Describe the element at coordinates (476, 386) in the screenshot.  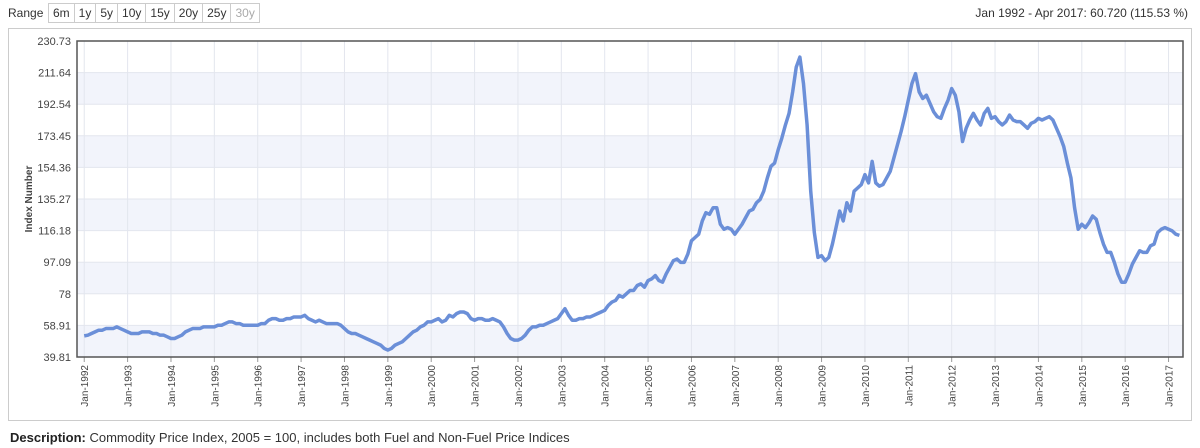
I see `x-tick-label: Jan-2001` at that location.